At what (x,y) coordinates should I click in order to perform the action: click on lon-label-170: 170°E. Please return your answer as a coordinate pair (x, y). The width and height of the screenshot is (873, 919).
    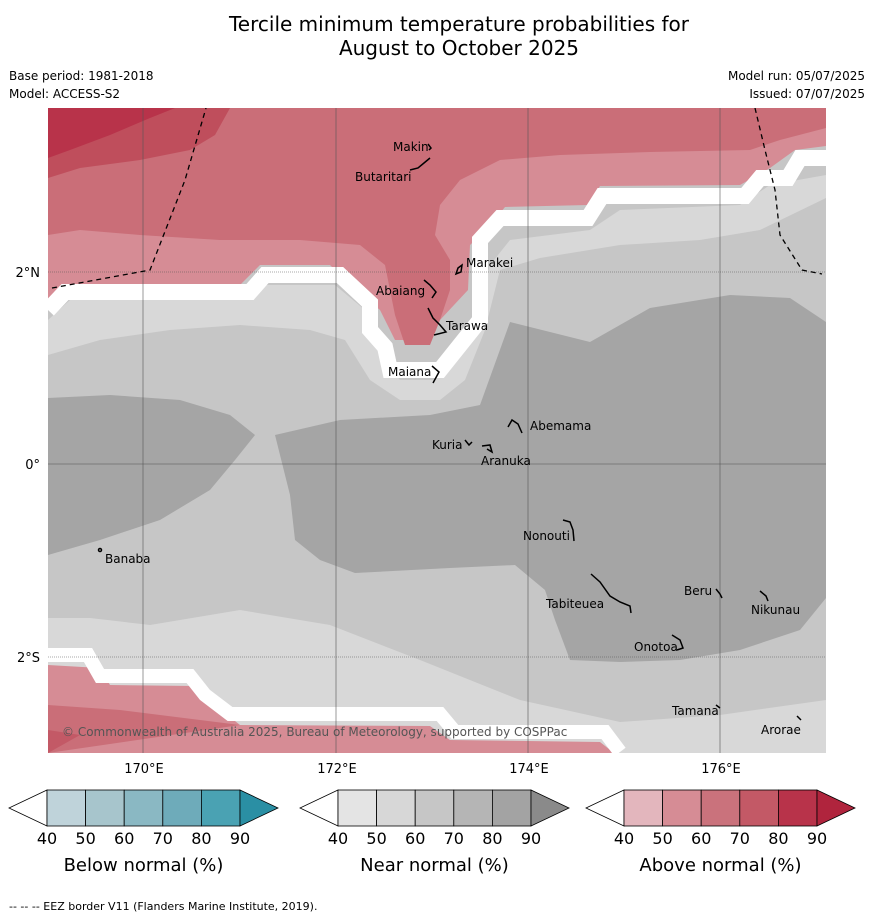
    Looking at the image, I should click on (144, 769).